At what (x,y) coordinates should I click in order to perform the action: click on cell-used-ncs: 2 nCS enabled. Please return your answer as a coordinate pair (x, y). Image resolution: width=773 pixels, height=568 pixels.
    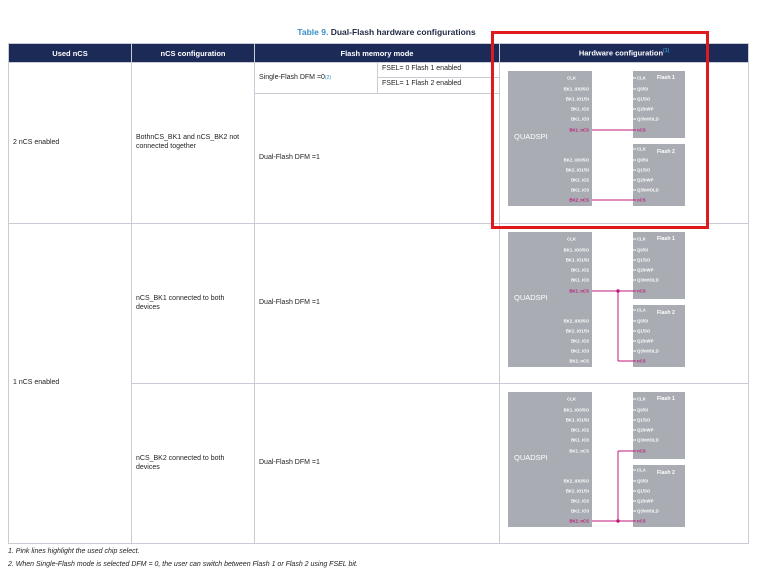
    Looking at the image, I should click on (70, 143).